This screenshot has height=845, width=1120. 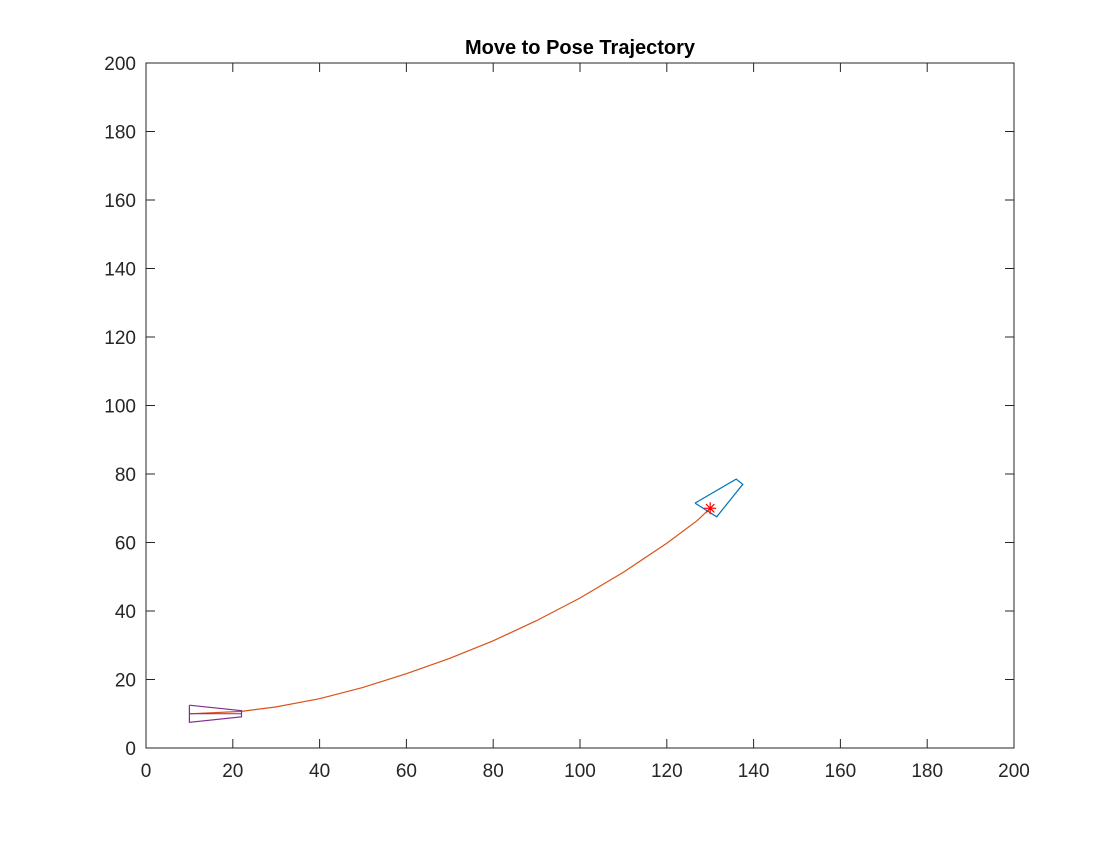 What do you see at coordinates (120, 270) in the screenshot?
I see `y-tick-label: 140` at bounding box center [120, 270].